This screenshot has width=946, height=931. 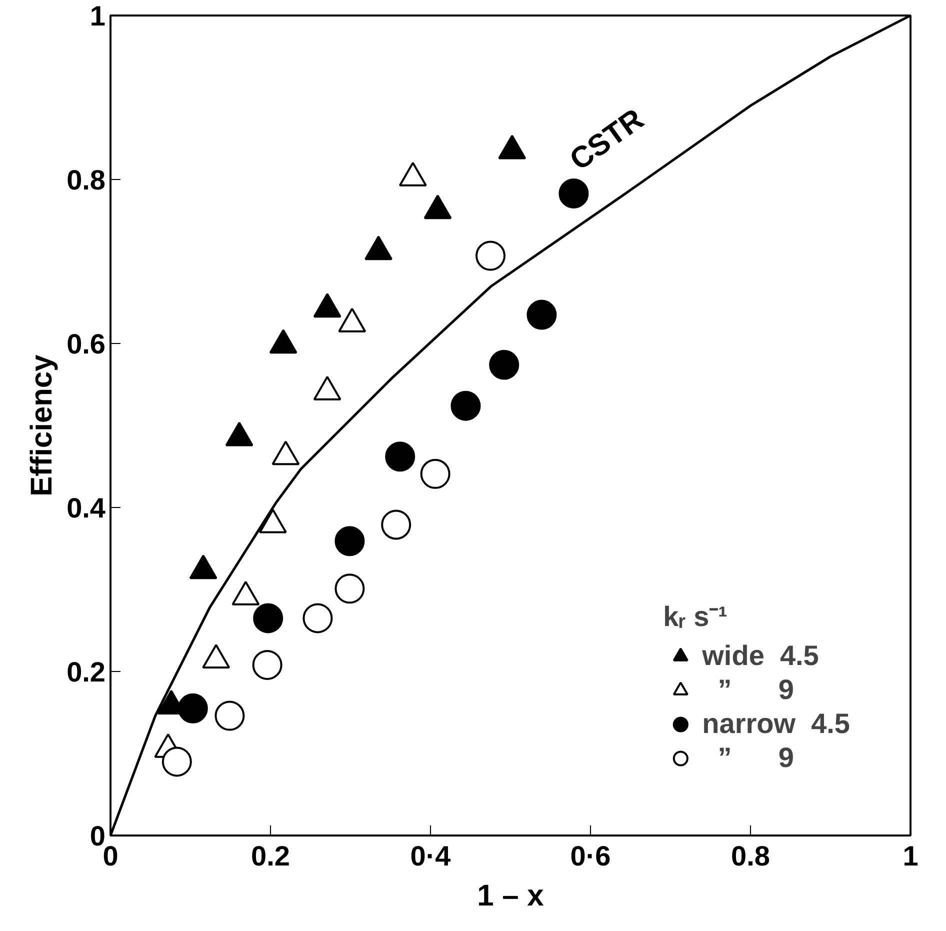 I want to click on legend-label: wide 4.5, so click(x=760, y=656).